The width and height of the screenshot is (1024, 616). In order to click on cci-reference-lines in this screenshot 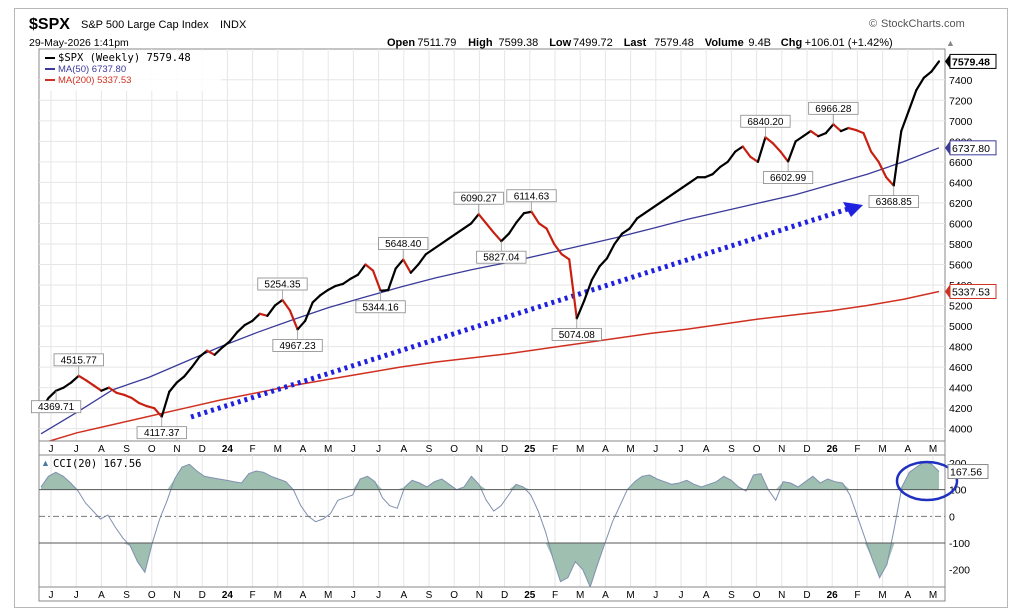, I will do `click(492, 516)`.